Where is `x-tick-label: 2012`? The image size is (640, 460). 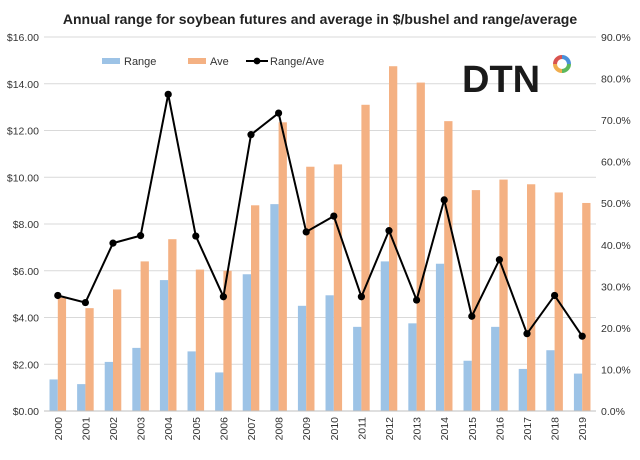
x-tick-label: 2012 is located at coordinates (390, 429).